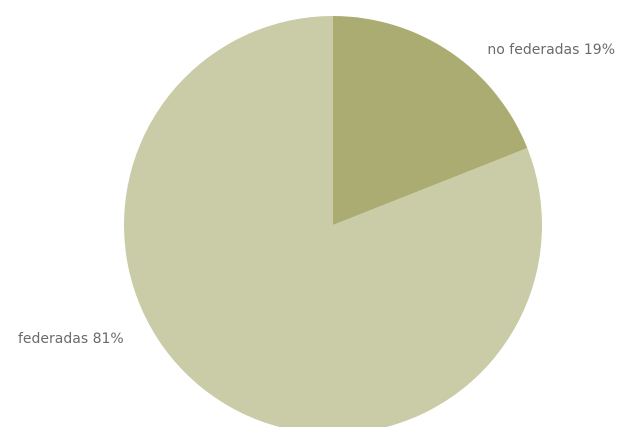 The width and height of the screenshot is (621, 427). Describe the element at coordinates (551, 50) in the screenshot. I see `slice-label-no-federadas: no federadas 19%` at that location.